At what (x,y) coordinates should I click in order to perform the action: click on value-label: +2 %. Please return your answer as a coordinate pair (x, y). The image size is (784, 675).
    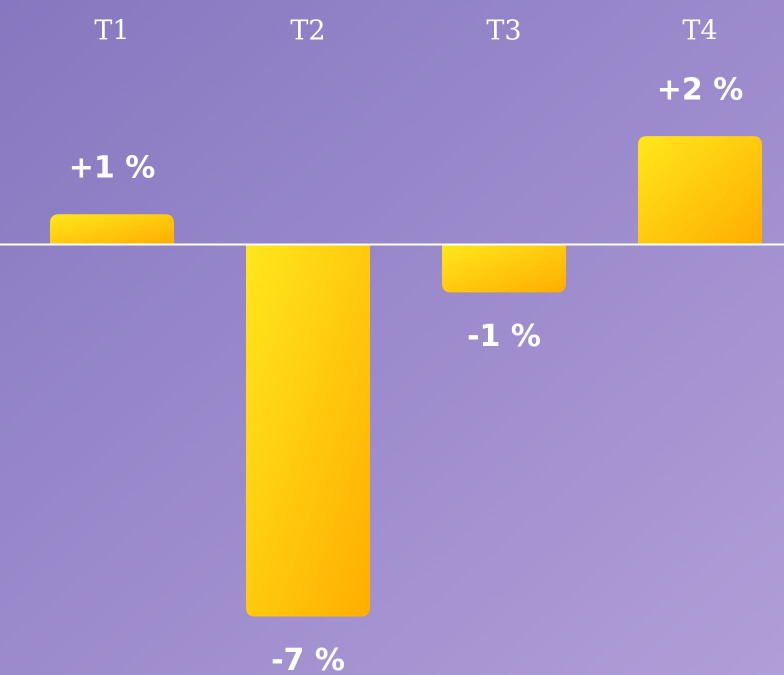
    Looking at the image, I should click on (700, 90).